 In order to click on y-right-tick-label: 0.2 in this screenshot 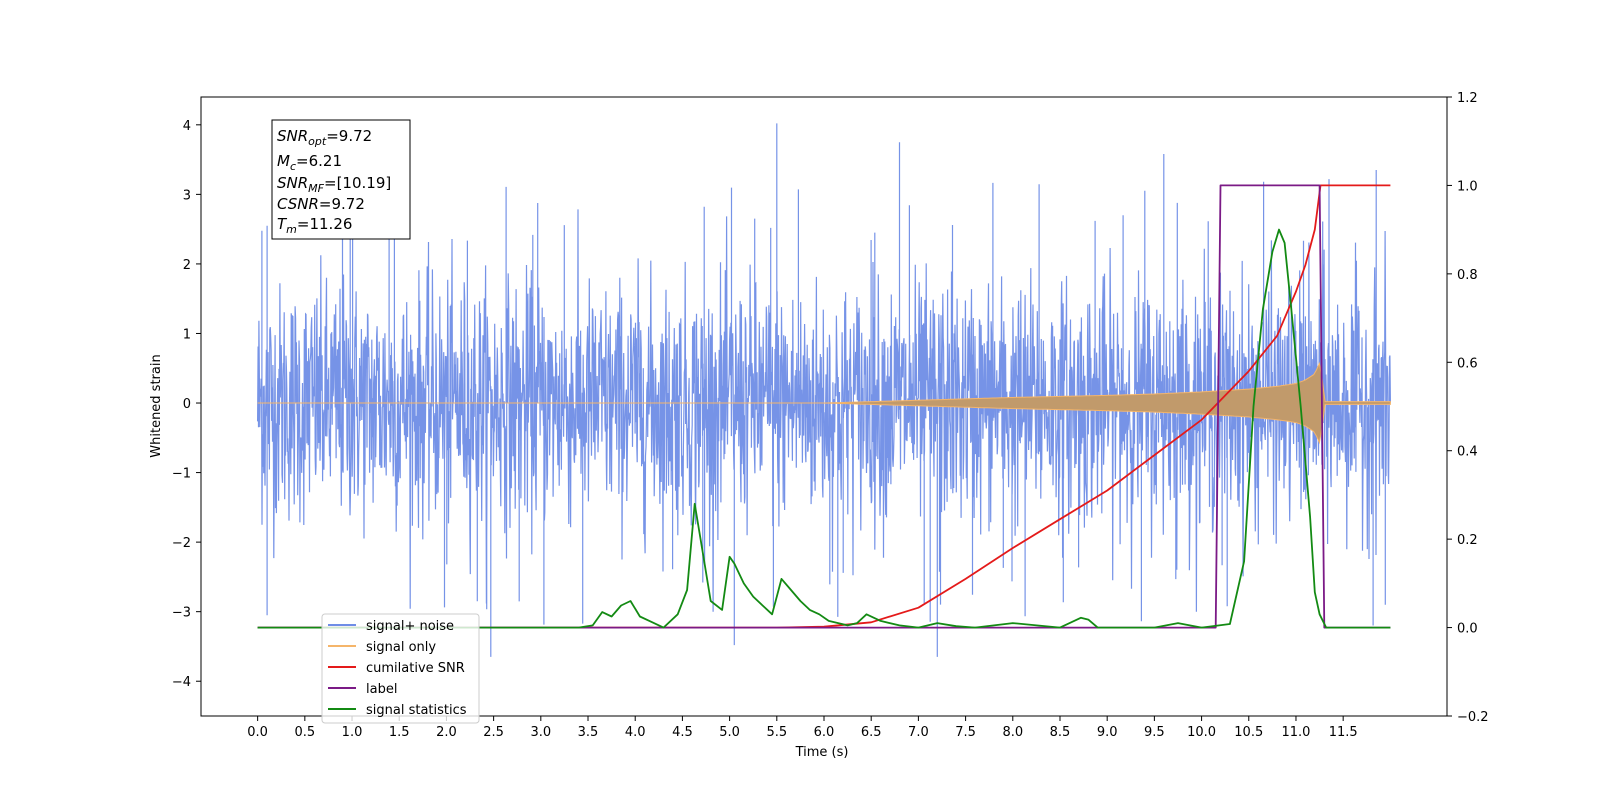, I will do `click(1467, 540)`.